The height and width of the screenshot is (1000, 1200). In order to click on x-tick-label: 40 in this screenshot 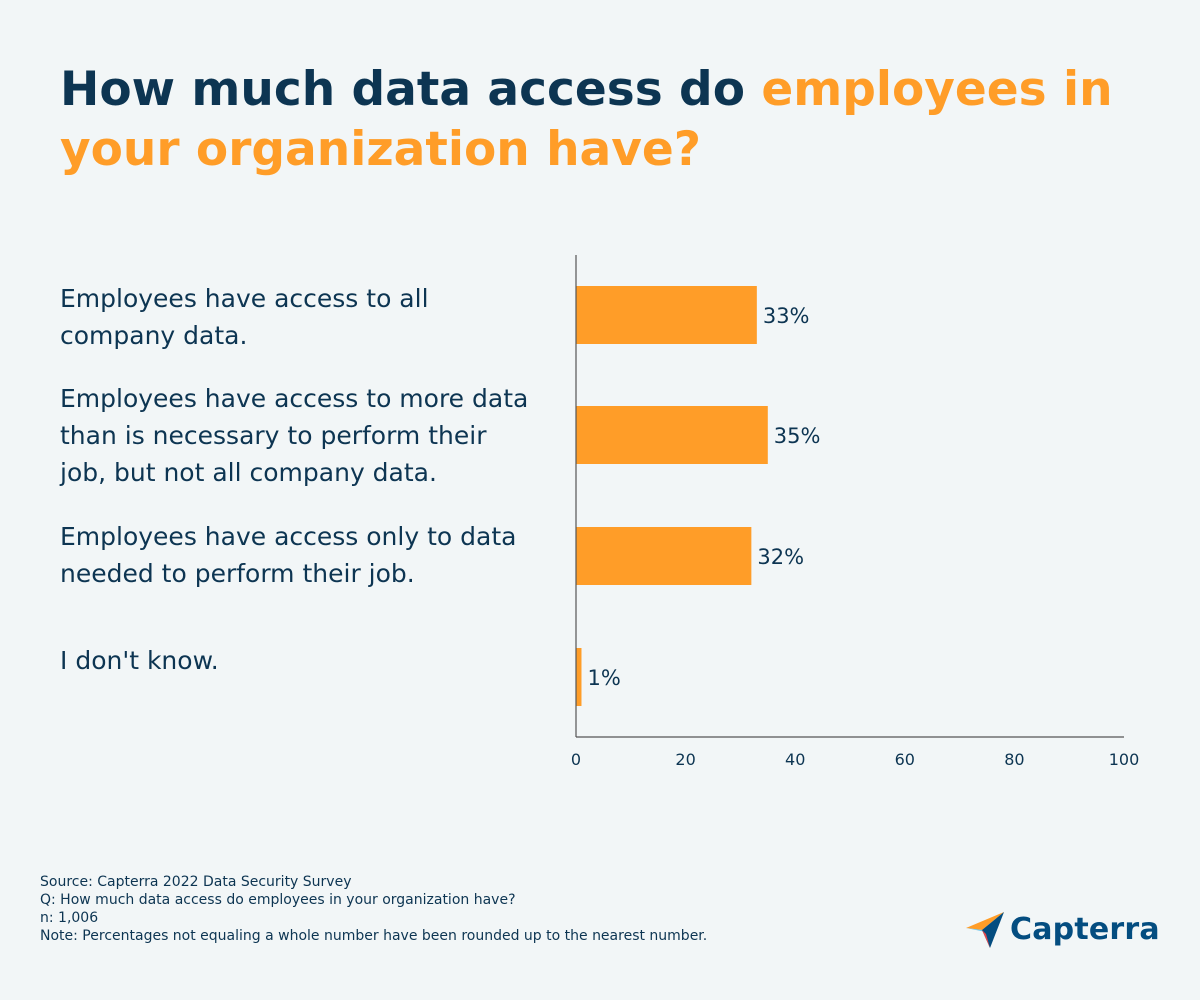, I will do `click(795, 759)`.